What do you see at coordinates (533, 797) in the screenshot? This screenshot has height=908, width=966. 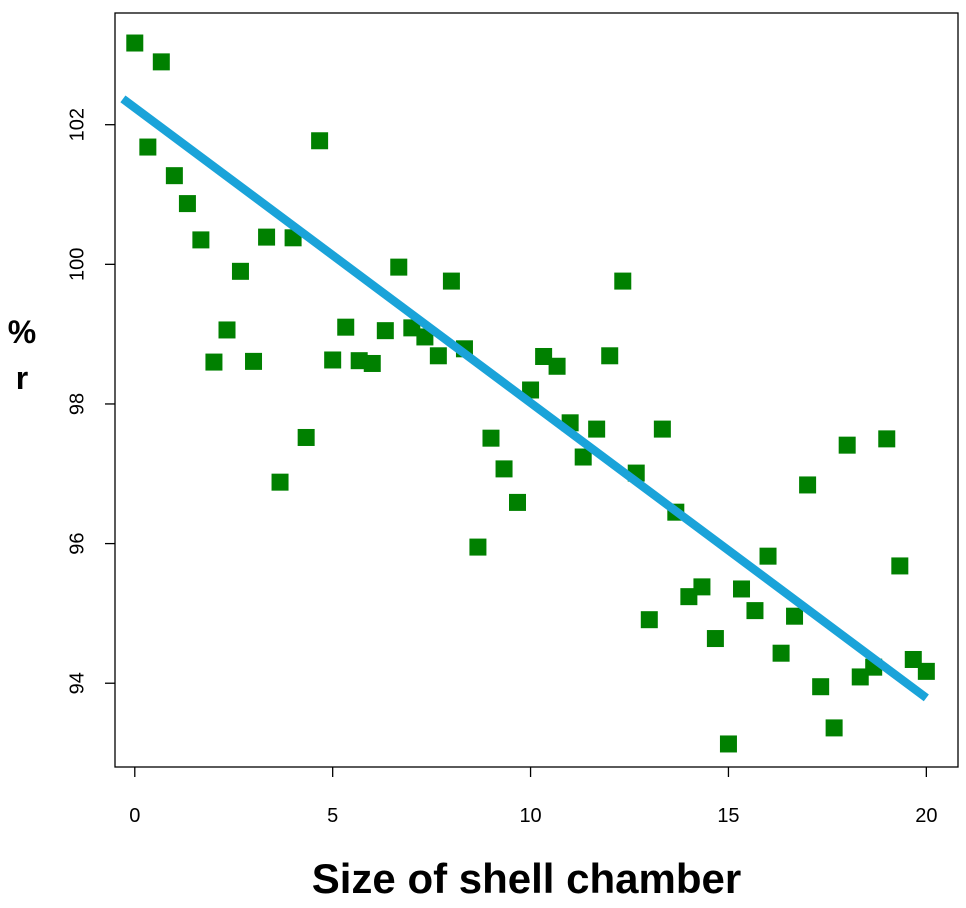 I see `x-axis: 0 5 10 15 20` at bounding box center [533, 797].